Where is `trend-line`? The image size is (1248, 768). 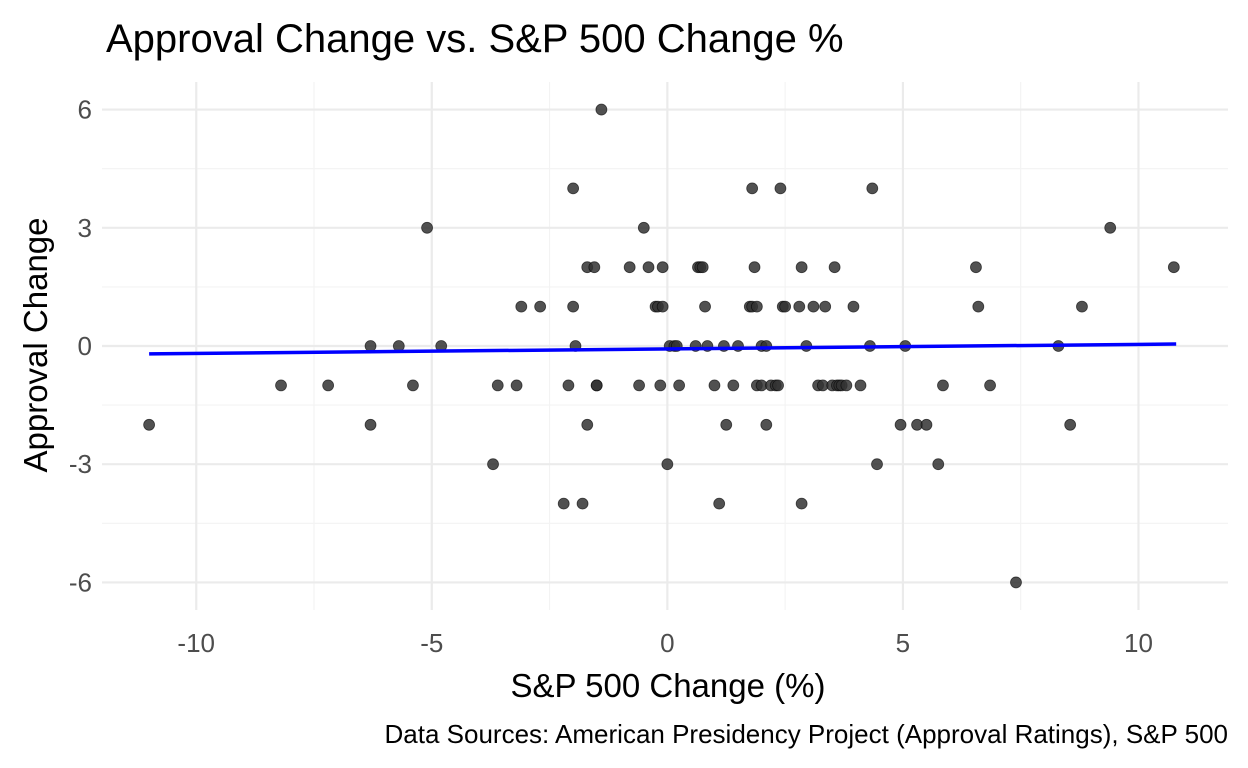 trend-line is located at coordinates (663, 349).